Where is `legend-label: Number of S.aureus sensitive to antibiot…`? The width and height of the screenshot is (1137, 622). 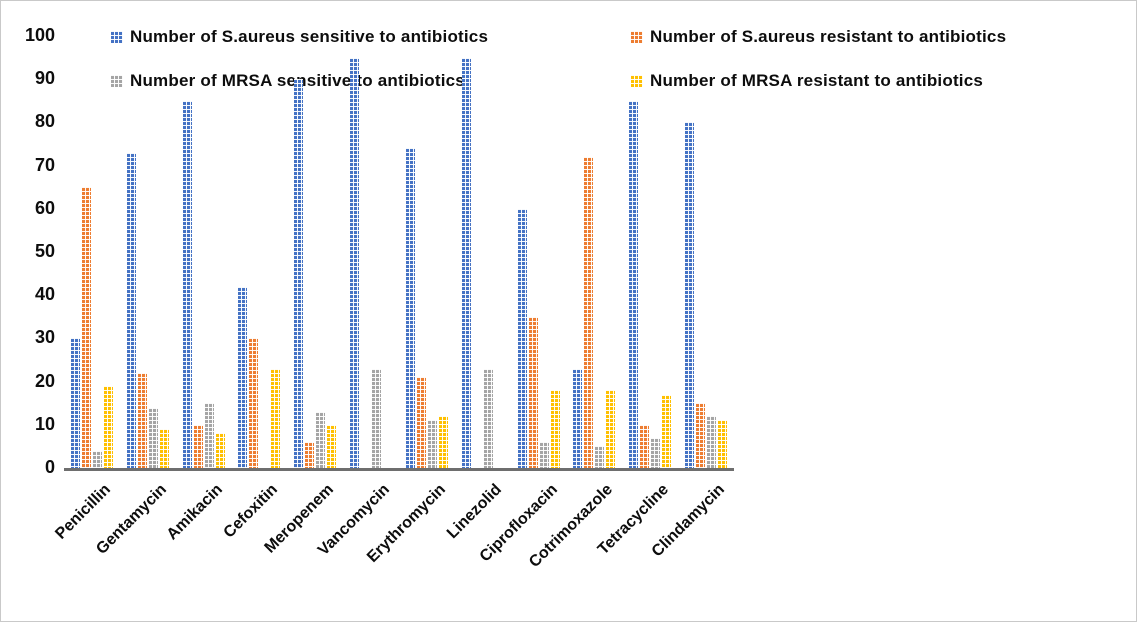
legend-label: Number of S.aureus sensitive to antibiot… is located at coordinates (309, 36).